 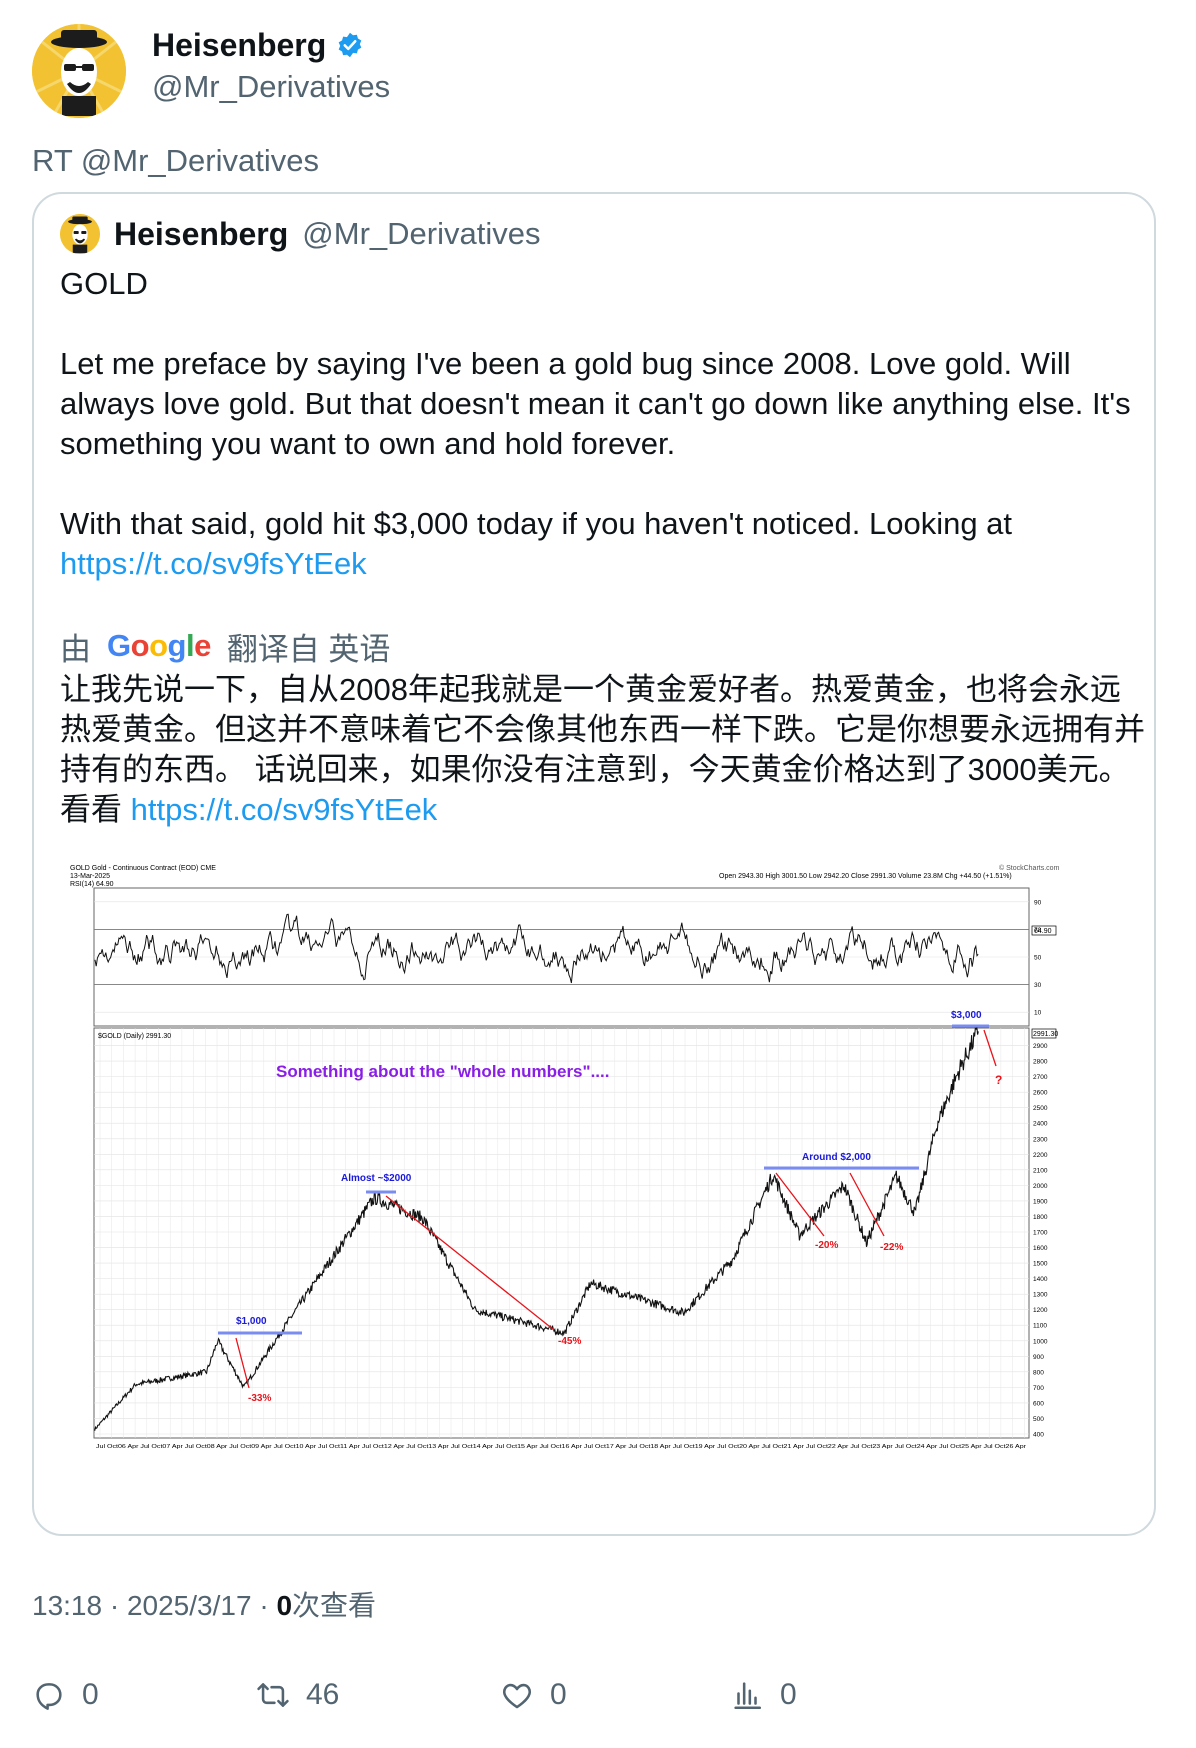 What do you see at coordinates (323, 1694) in the screenshot?
I see `retweet-count: 46` at bounding box center [323, 1694].